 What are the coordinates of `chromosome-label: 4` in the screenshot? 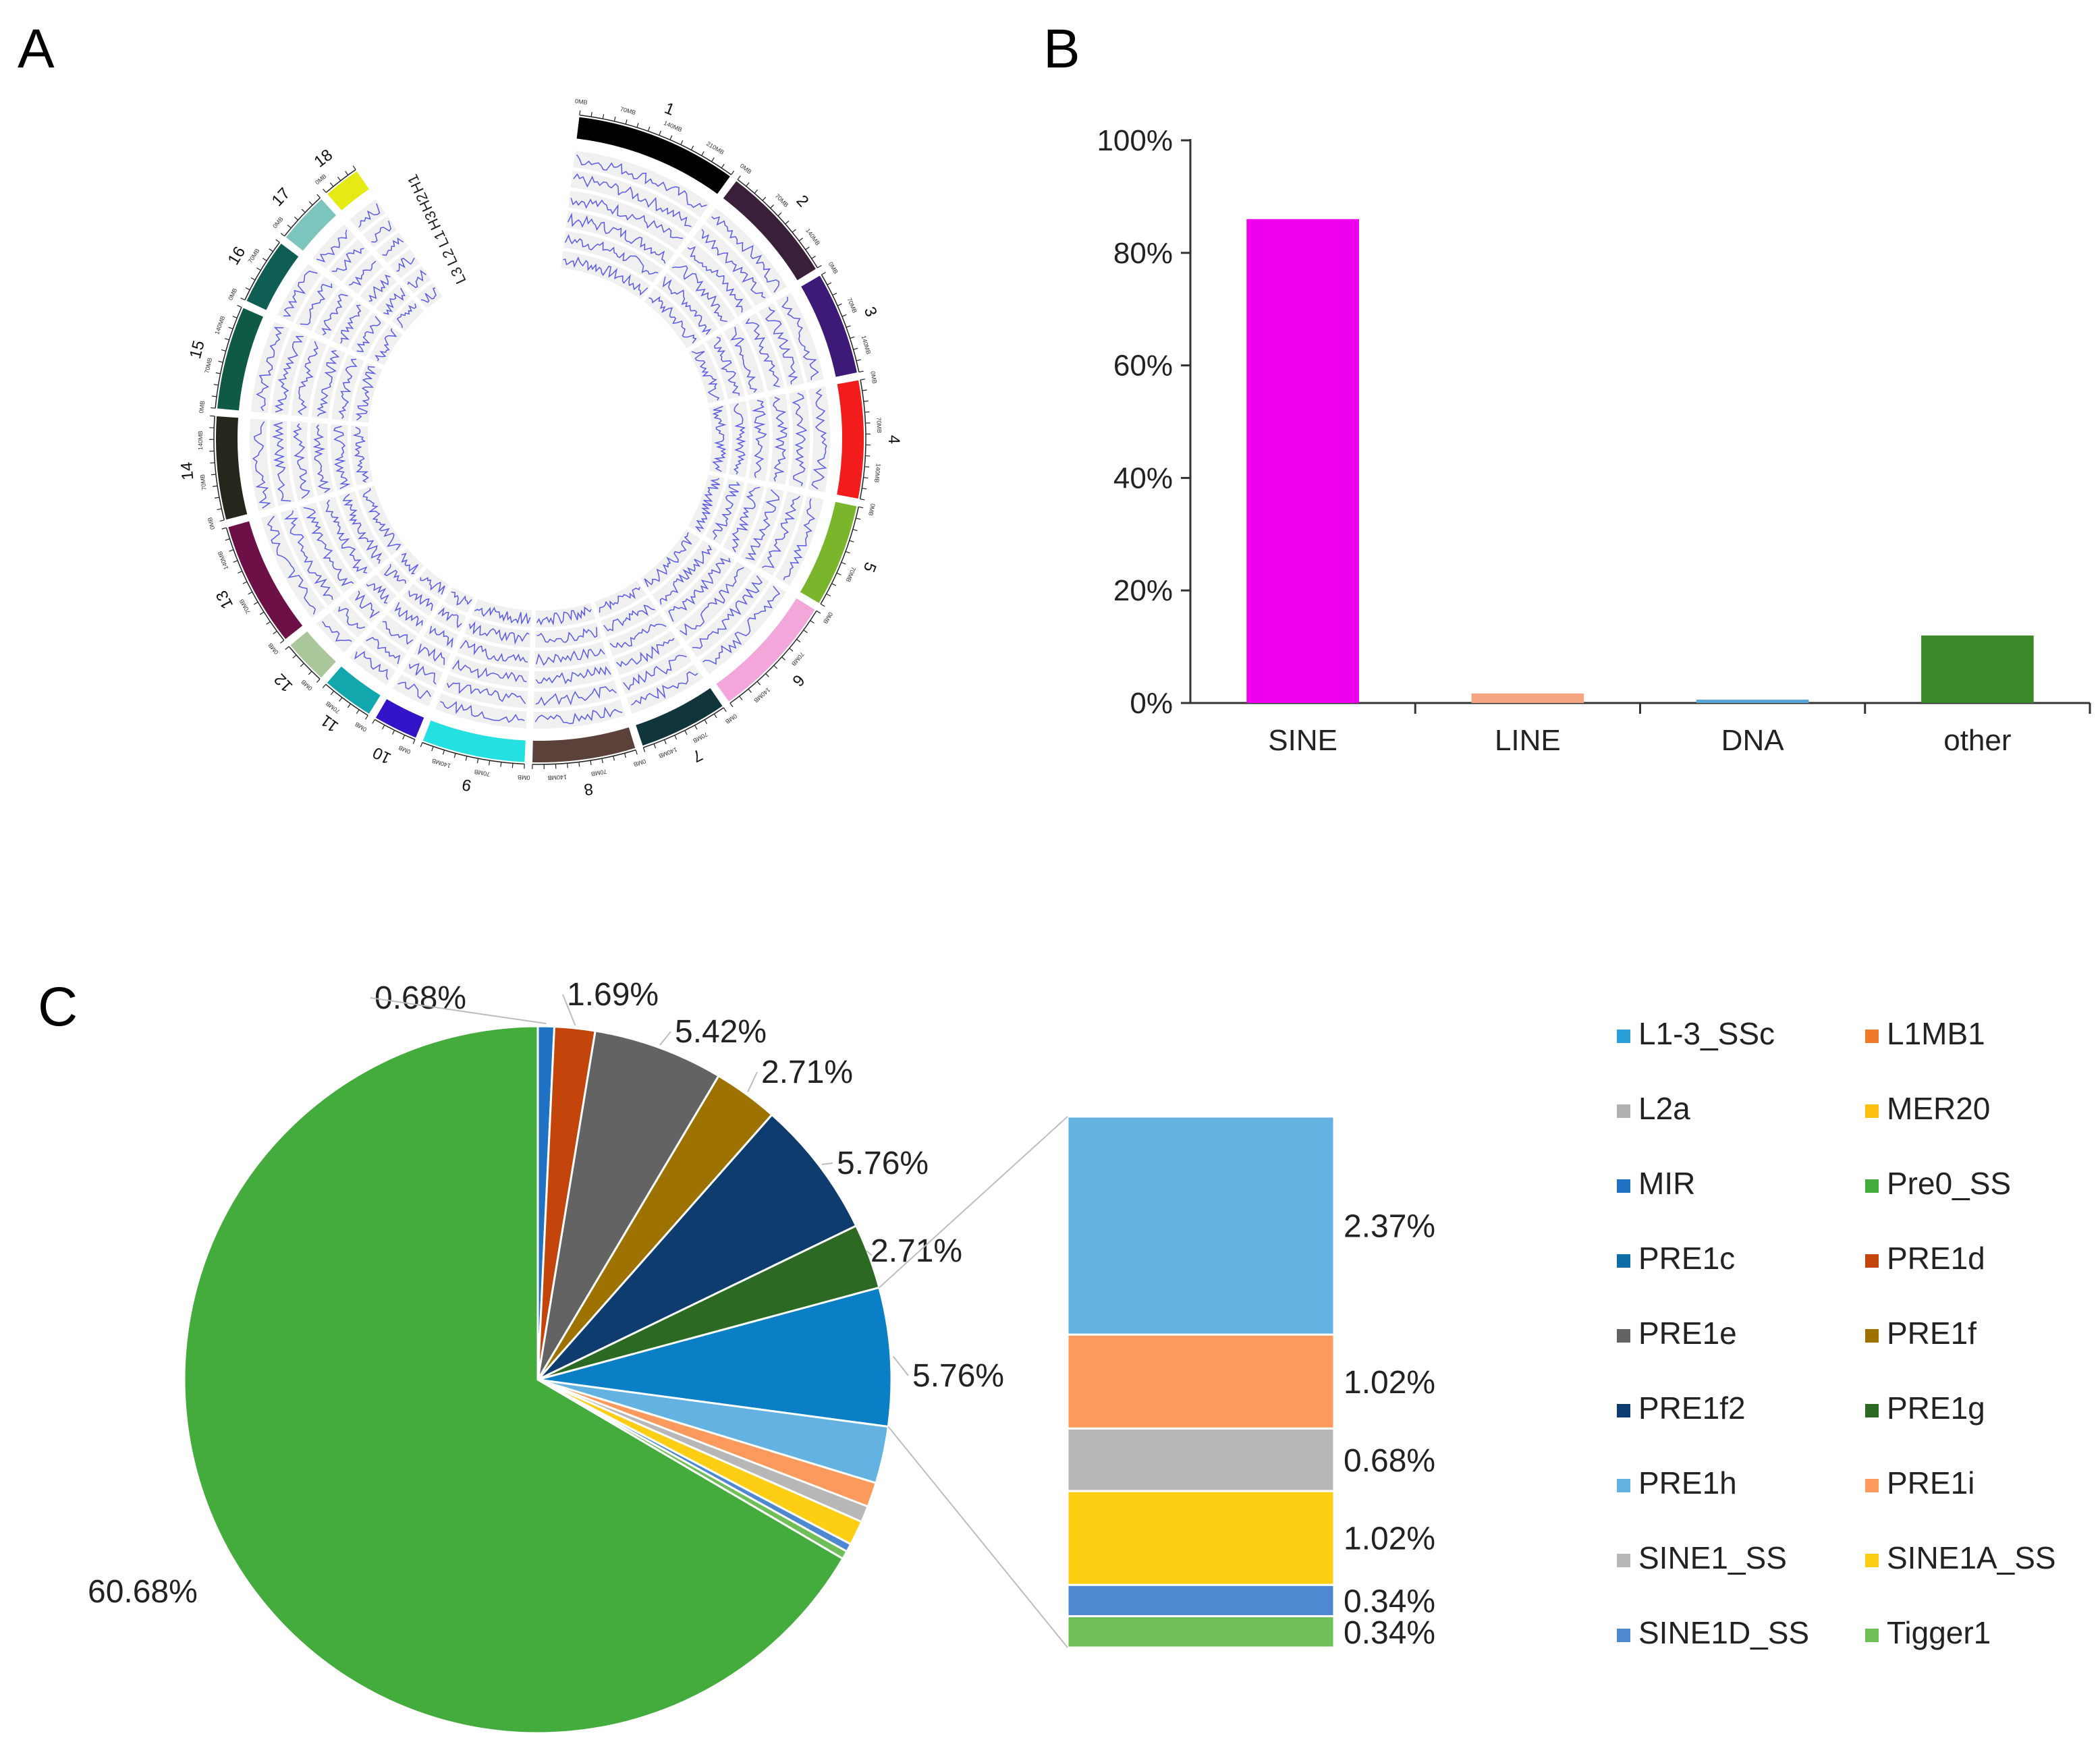 It's located at (894, 439).